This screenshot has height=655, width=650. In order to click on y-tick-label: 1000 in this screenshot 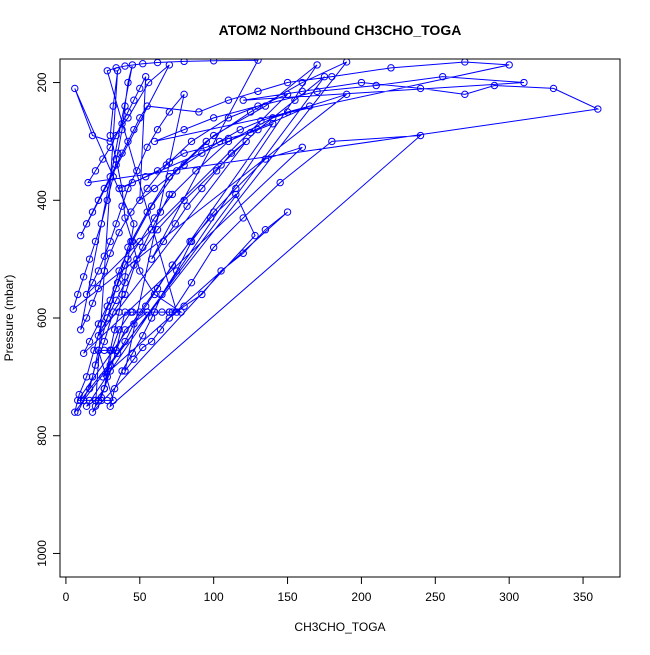, I will do `click(42, 553)`.